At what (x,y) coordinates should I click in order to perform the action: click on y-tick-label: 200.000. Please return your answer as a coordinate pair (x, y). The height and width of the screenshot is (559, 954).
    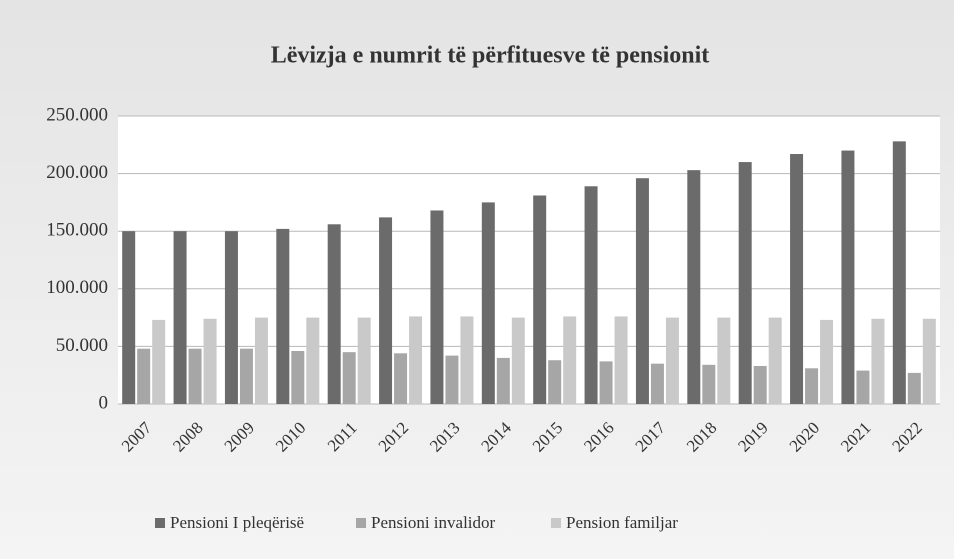
    Looking at the image, I should click on (77, 172).